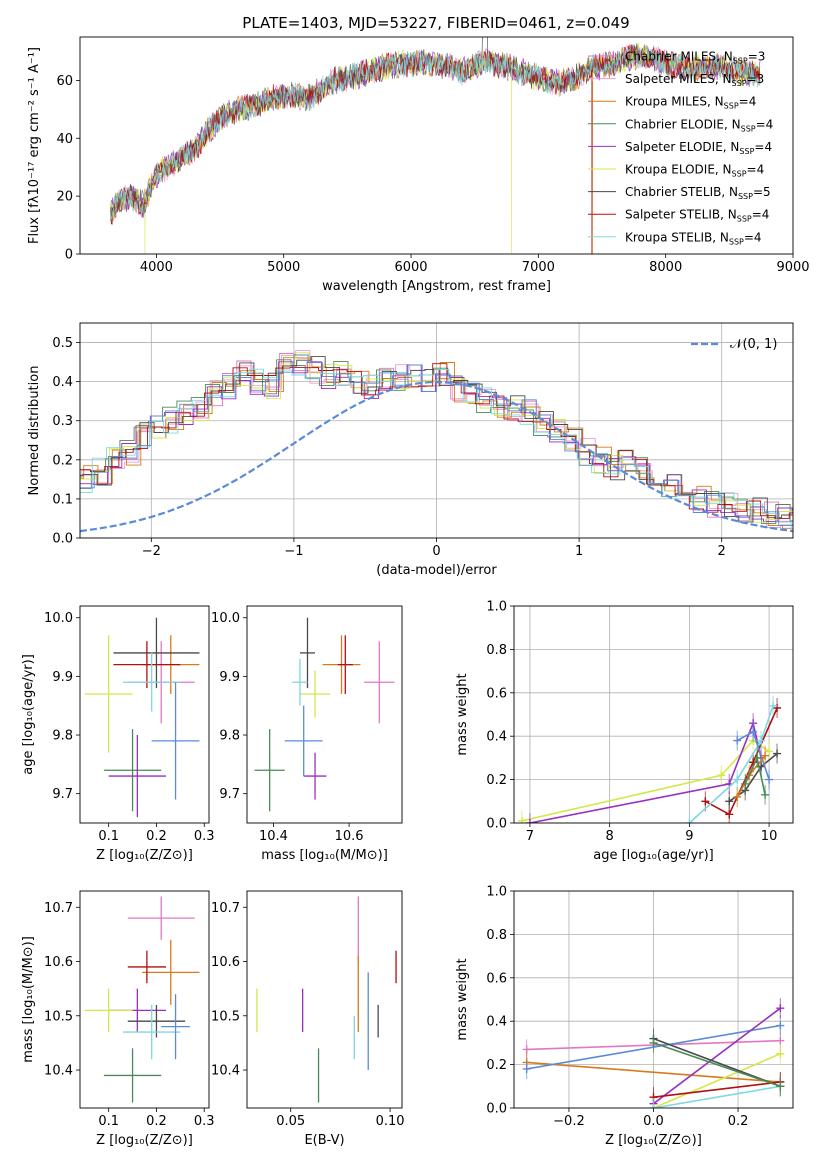 The image size is (819, 1170). What do you see at coordinates (69, 255) in the screenshot?
I see `y-tick-label: 0` at bounding box center [69, 255].